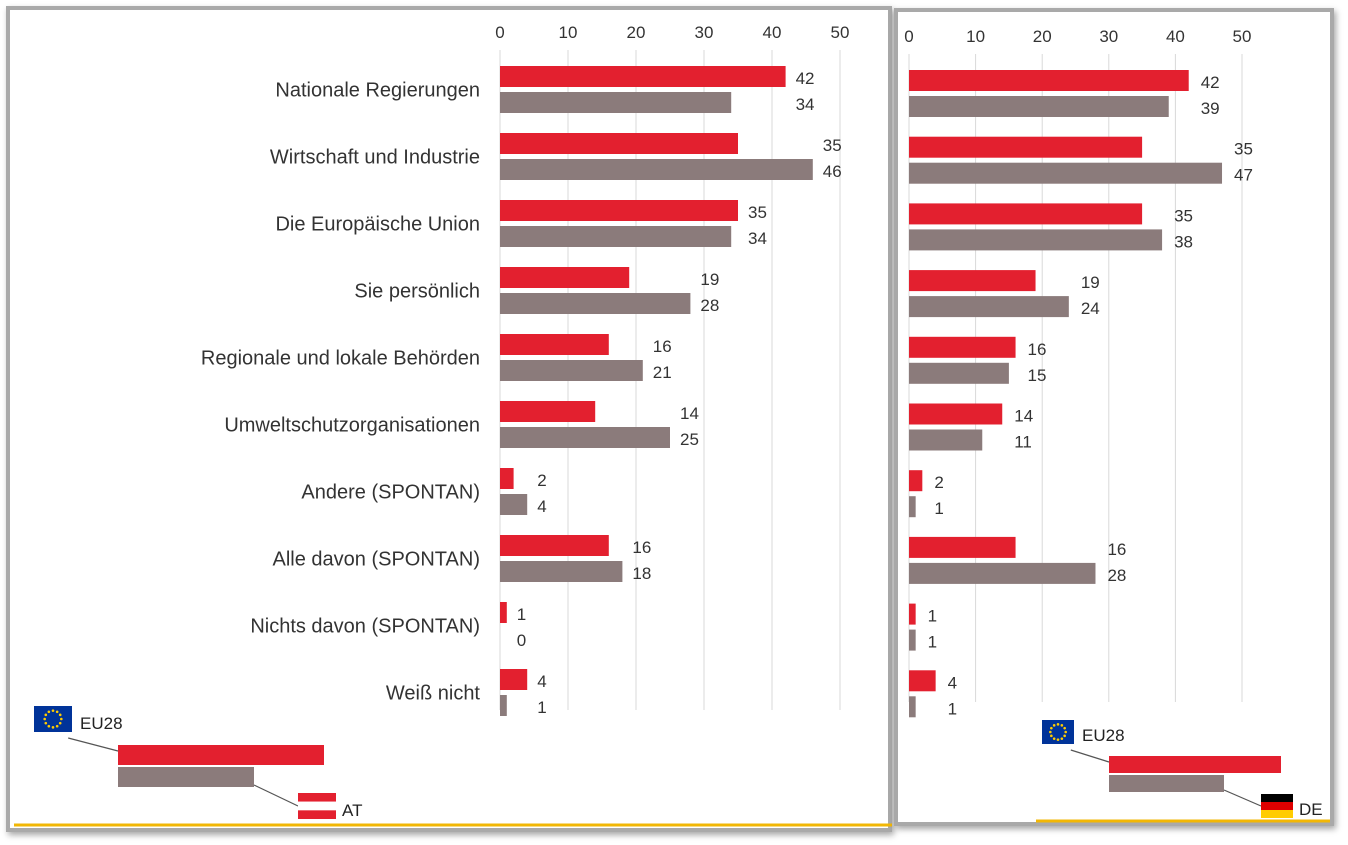 This screenshot has width=1348, height=845. I want to click on legend-label: AT, so click(352, 810).